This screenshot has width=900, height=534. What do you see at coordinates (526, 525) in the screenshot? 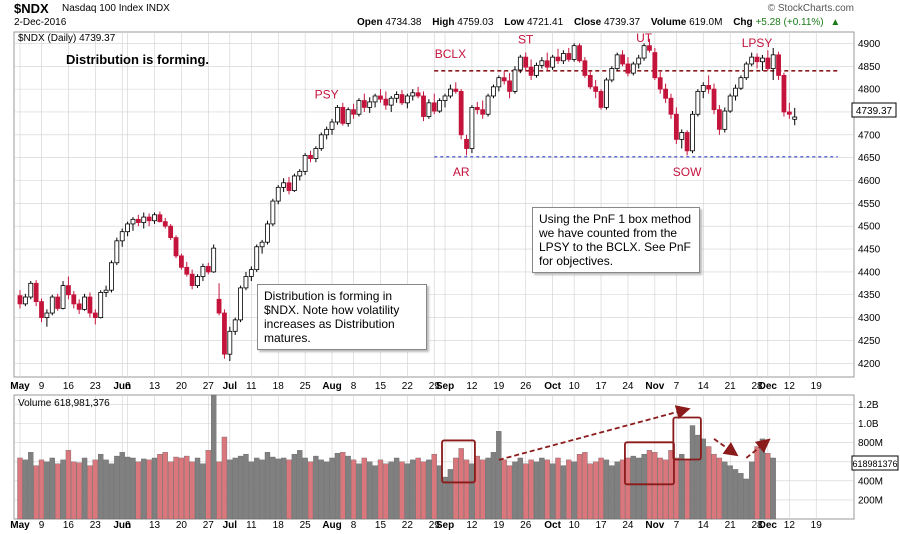
I see `volume-x-tick-label: 26` at bounding box center [526, 525].